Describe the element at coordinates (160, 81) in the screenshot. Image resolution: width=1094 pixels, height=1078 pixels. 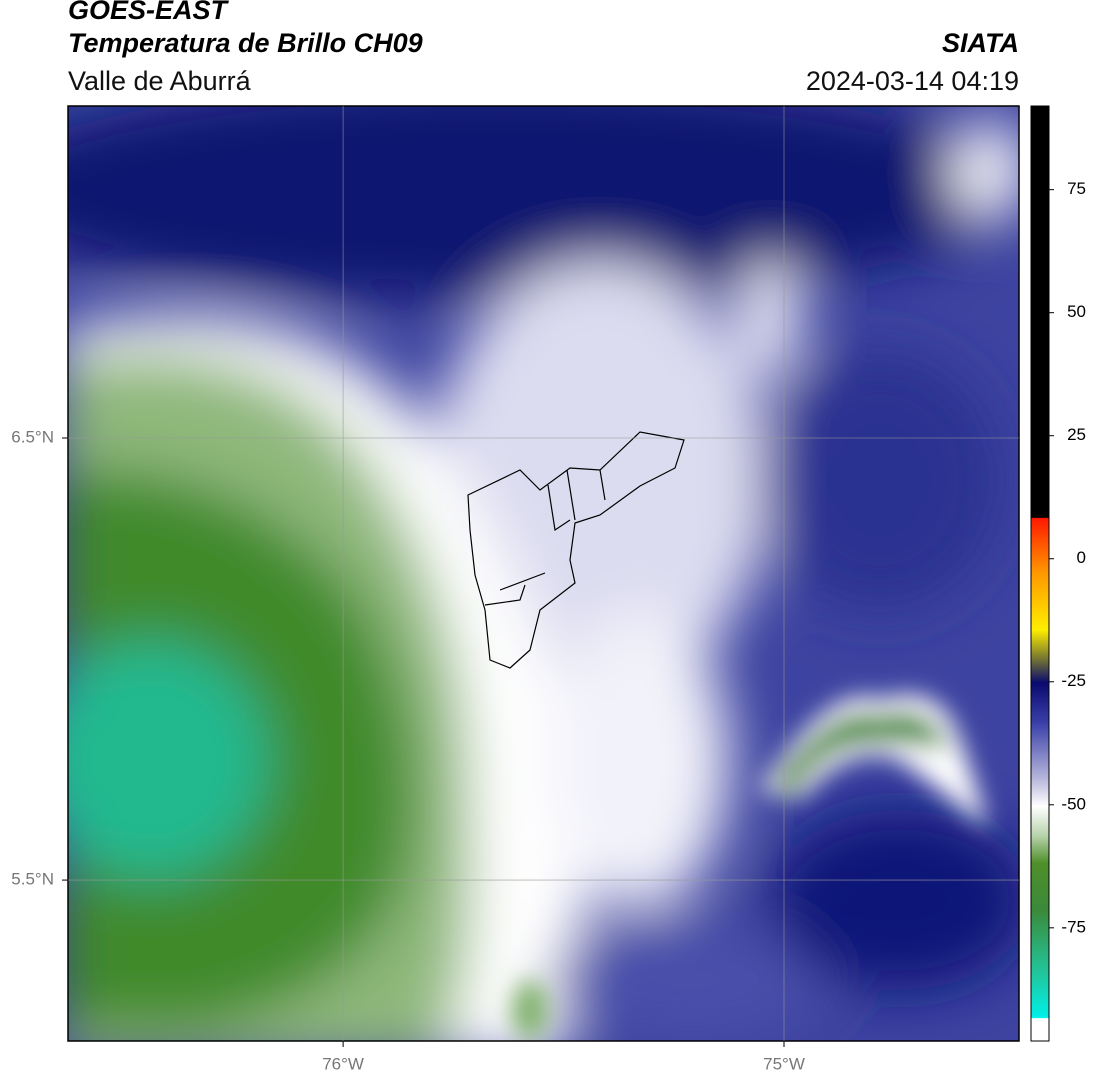
I see `region: Valle de Aburrá` at that location.